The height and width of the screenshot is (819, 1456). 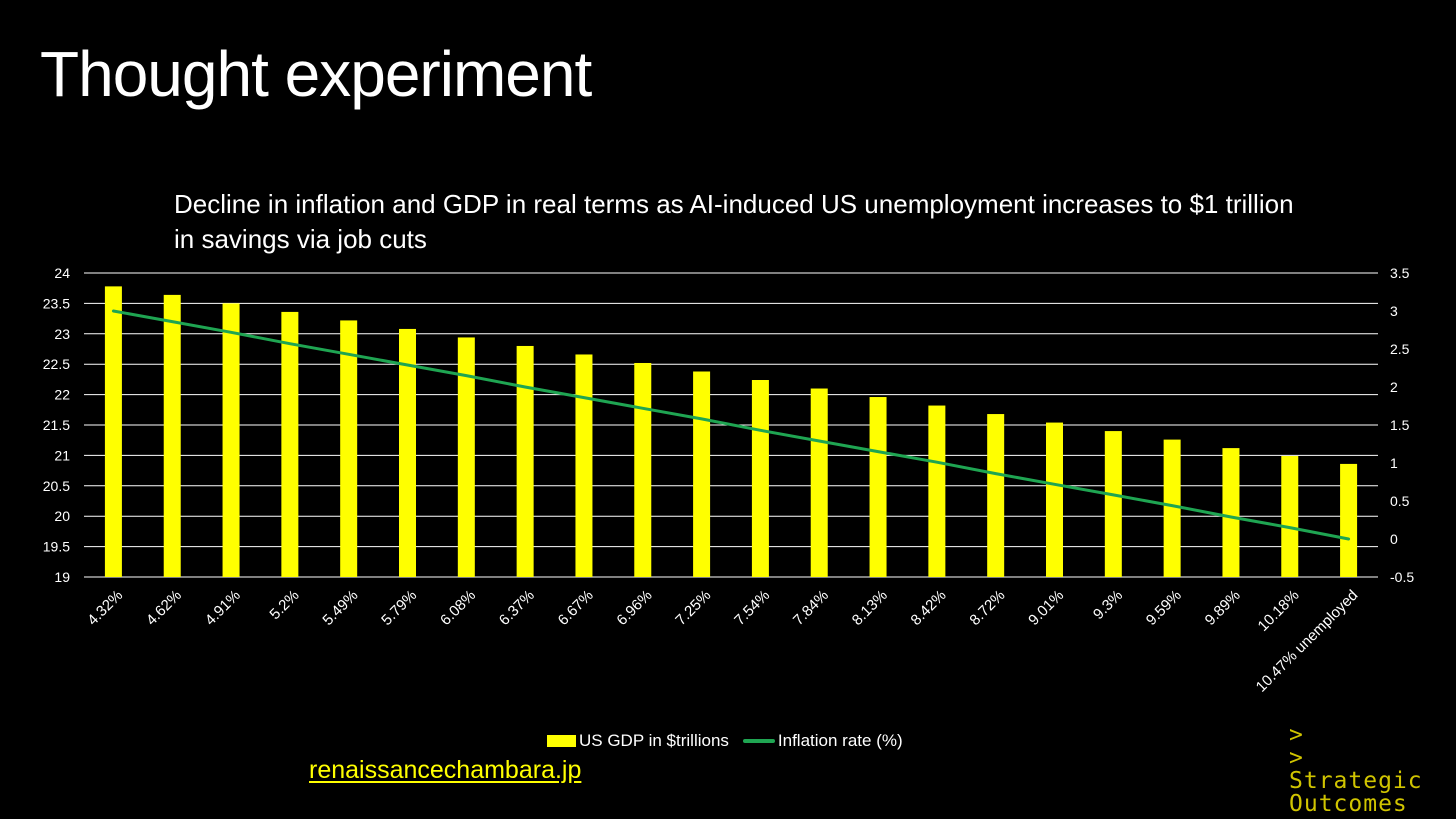 I want to click on x-tick-label: 7.25%, so click(x=693, y=608).